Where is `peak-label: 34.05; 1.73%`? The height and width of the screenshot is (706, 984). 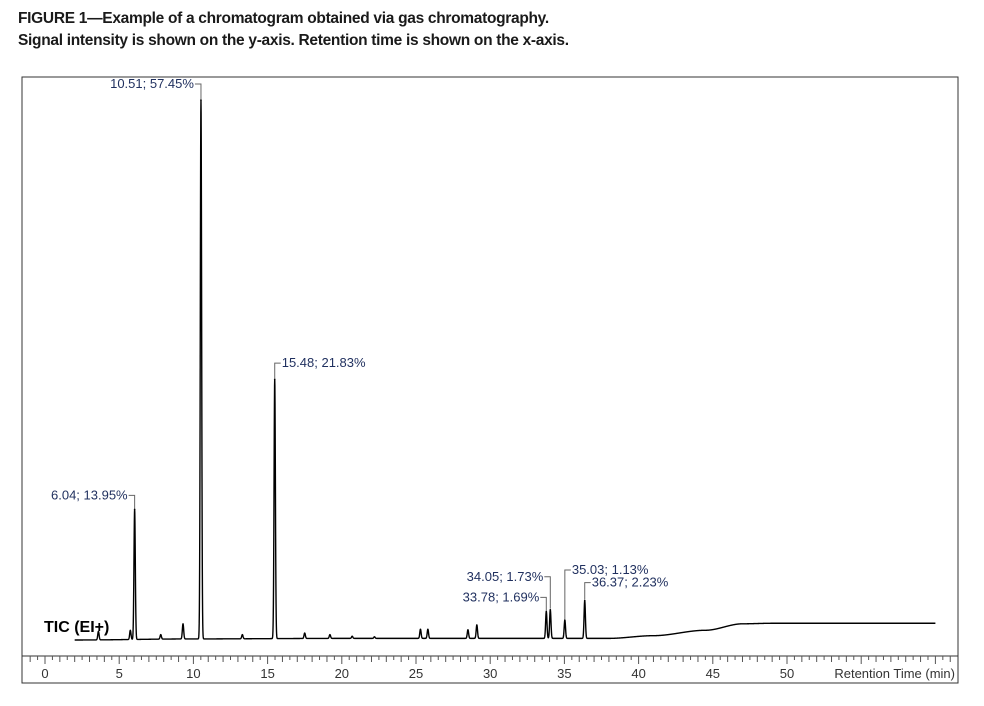 peak-label: 34.05; 1.73% is located at coordinates (505, 576).